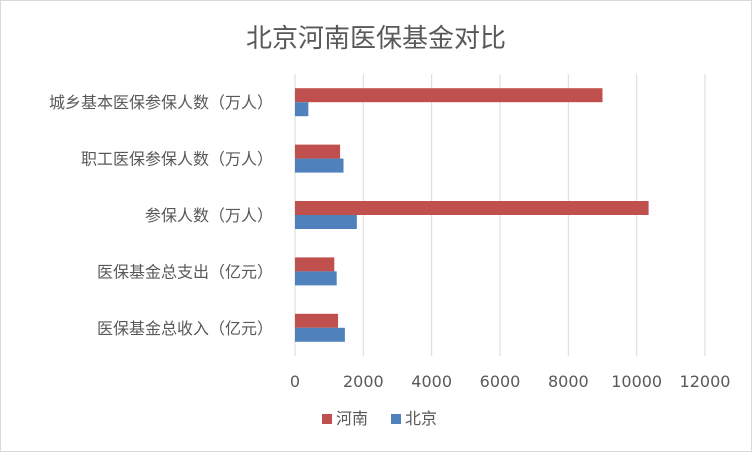  What do you see at coordinates (185, 271) in the screenshot?
I see `category-label: 医保基金总支出（亿元）` at bounding box center [185, 271].